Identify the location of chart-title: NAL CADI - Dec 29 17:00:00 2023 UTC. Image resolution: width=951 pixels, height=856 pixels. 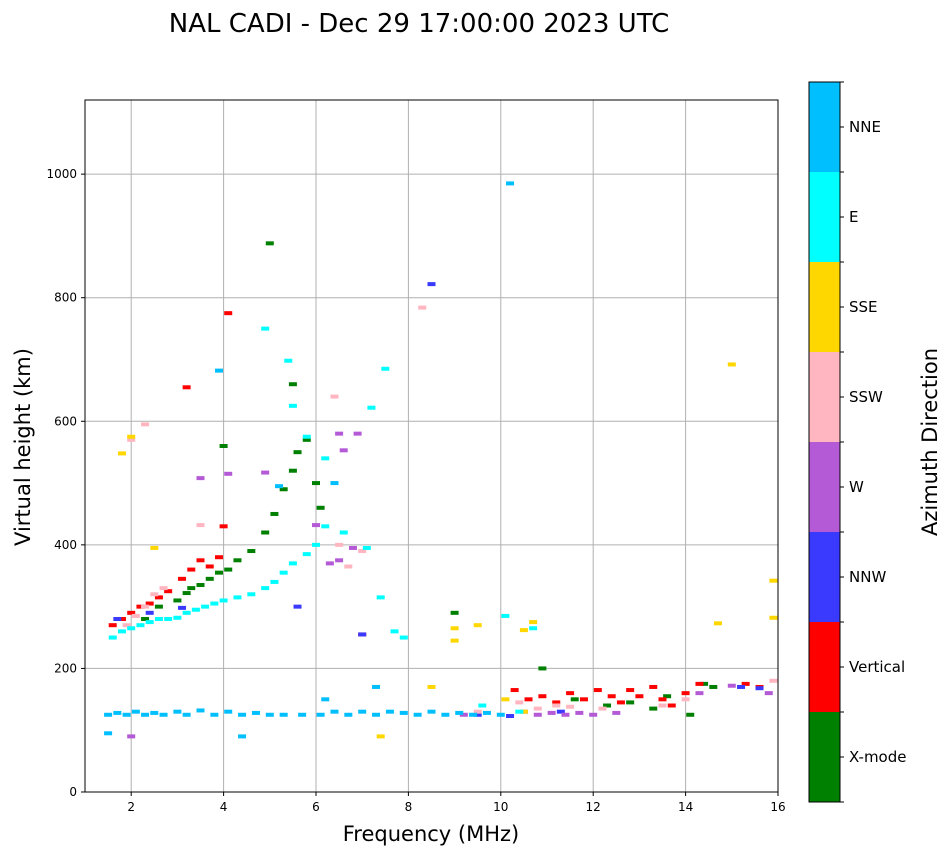
(419, 24).